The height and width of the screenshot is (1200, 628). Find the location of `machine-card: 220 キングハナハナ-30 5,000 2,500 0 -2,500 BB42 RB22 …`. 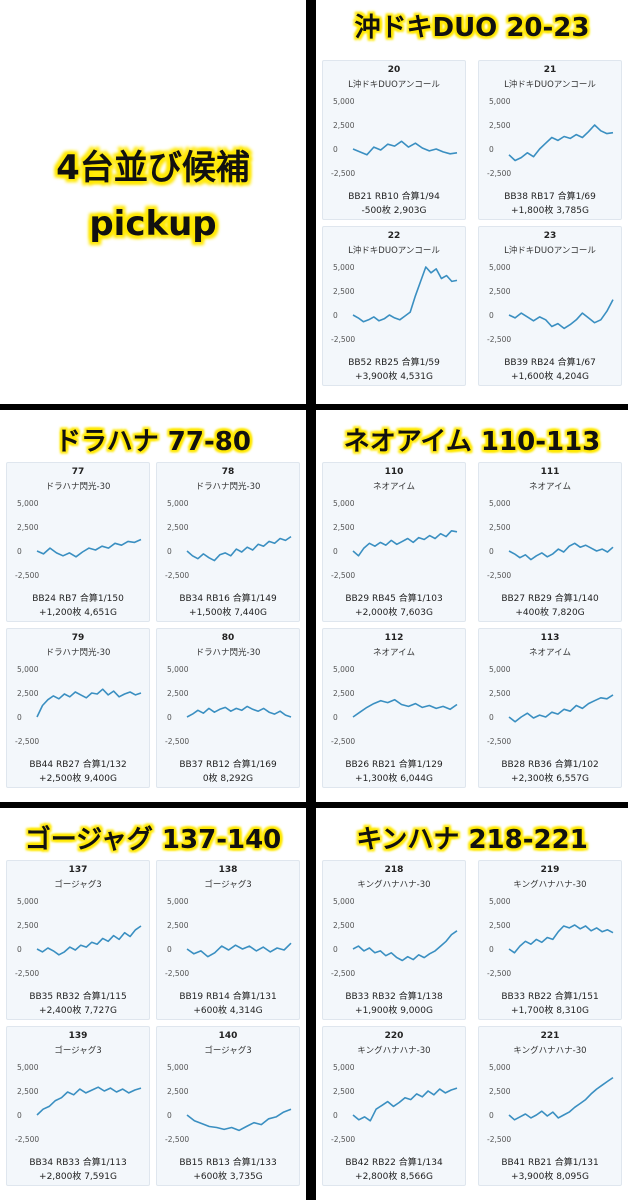

machine-card: 220 キングハナハナ-30 5,000 2,500 0 -2,500 BB42 RB22 … is located at coordinates (394, 1106).